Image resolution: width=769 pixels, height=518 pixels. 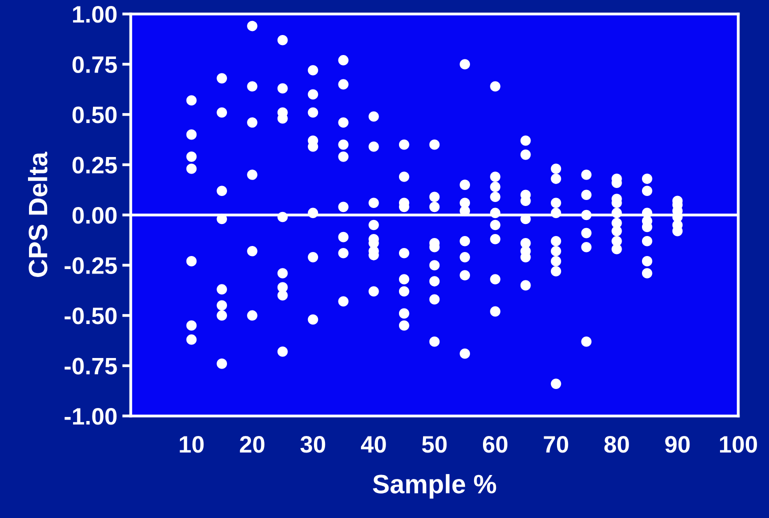 I want to click on x-tick-label: 80, so click(x=616, y=444).